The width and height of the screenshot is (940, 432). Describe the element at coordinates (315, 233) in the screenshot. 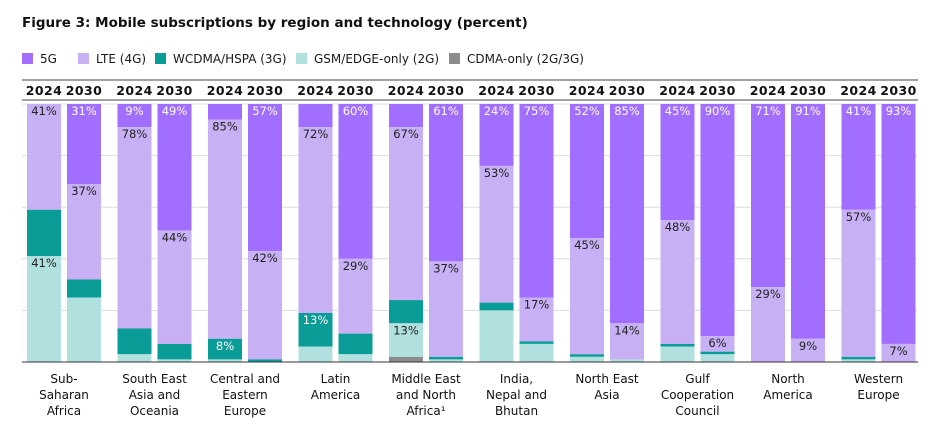

I see `bar-latin-america-2024: 72% 13%` at that location.